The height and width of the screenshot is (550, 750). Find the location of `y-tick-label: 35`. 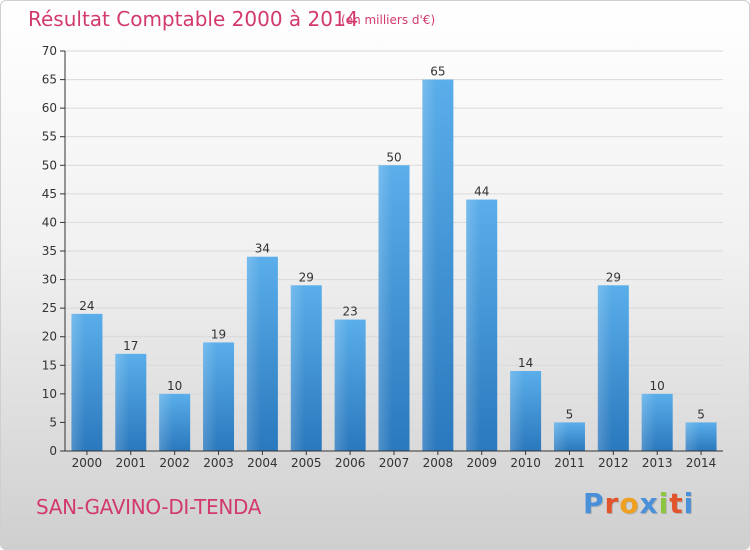

y-tick-label: 35 is located at coordinates (49, 251).